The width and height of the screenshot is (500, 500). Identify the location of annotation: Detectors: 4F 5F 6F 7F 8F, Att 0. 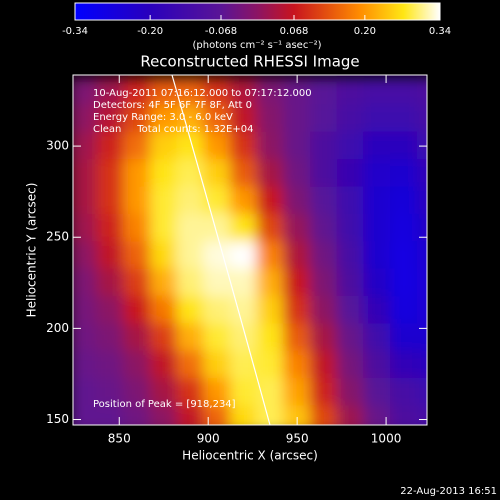
(172, 105).